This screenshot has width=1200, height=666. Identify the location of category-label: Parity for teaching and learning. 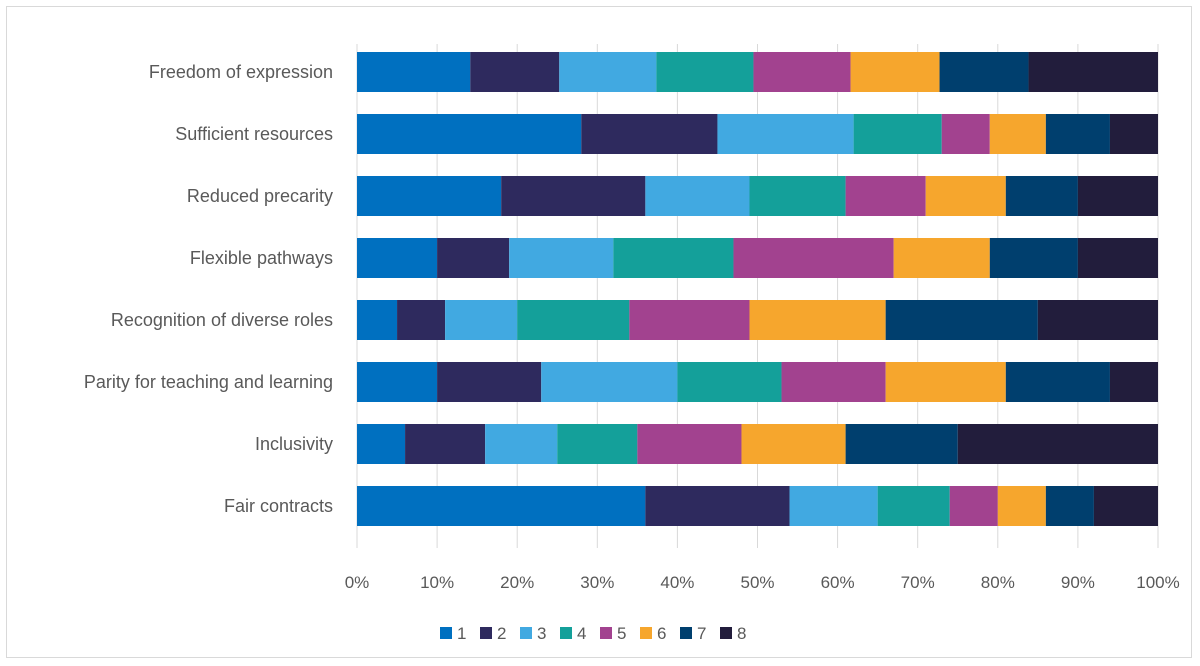
(208, 382).